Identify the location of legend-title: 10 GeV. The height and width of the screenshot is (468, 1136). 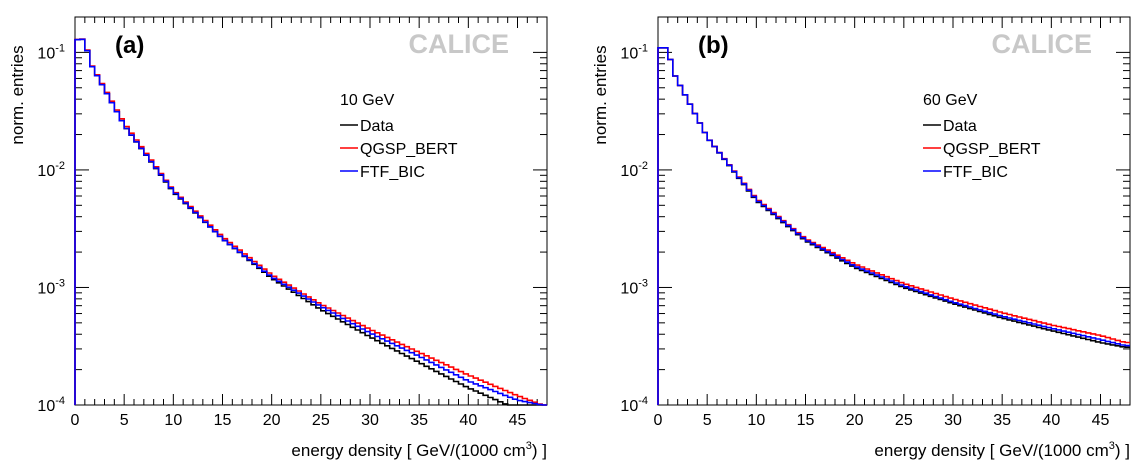
(367, 100).